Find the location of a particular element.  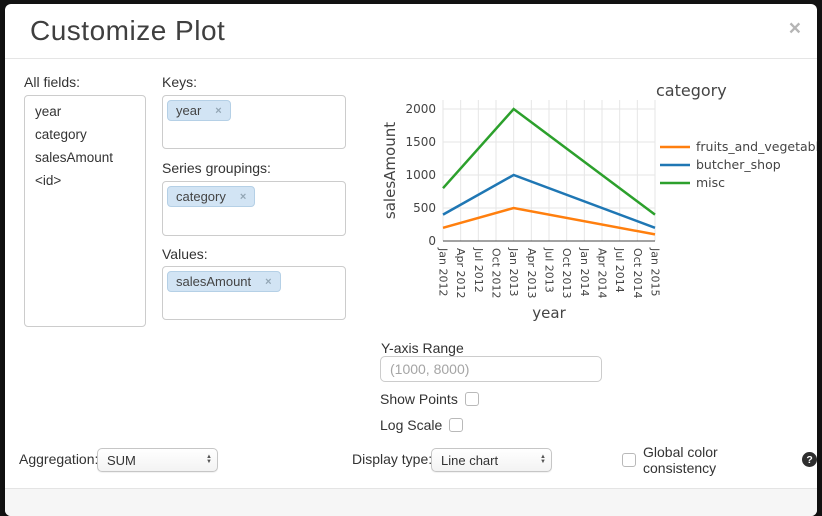

log-scale-checkbox is located at coordinates (456, 424).